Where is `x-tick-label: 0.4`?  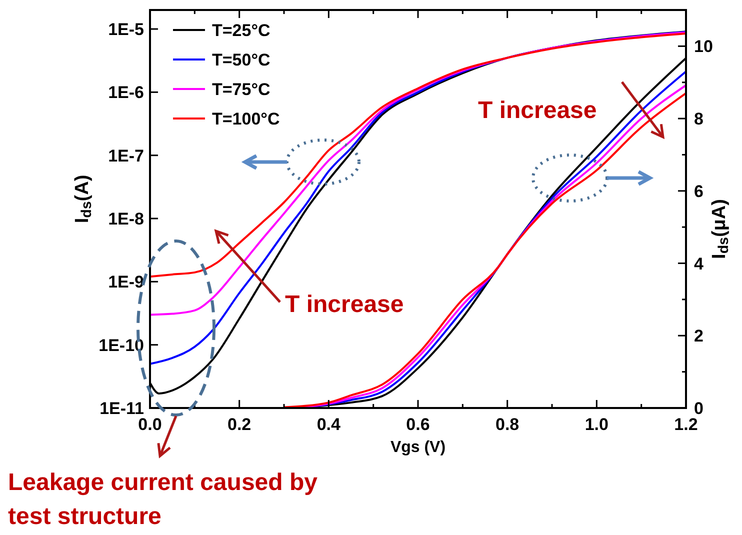 x-tick-label: 0.4 is located at coordinates (329, 424).